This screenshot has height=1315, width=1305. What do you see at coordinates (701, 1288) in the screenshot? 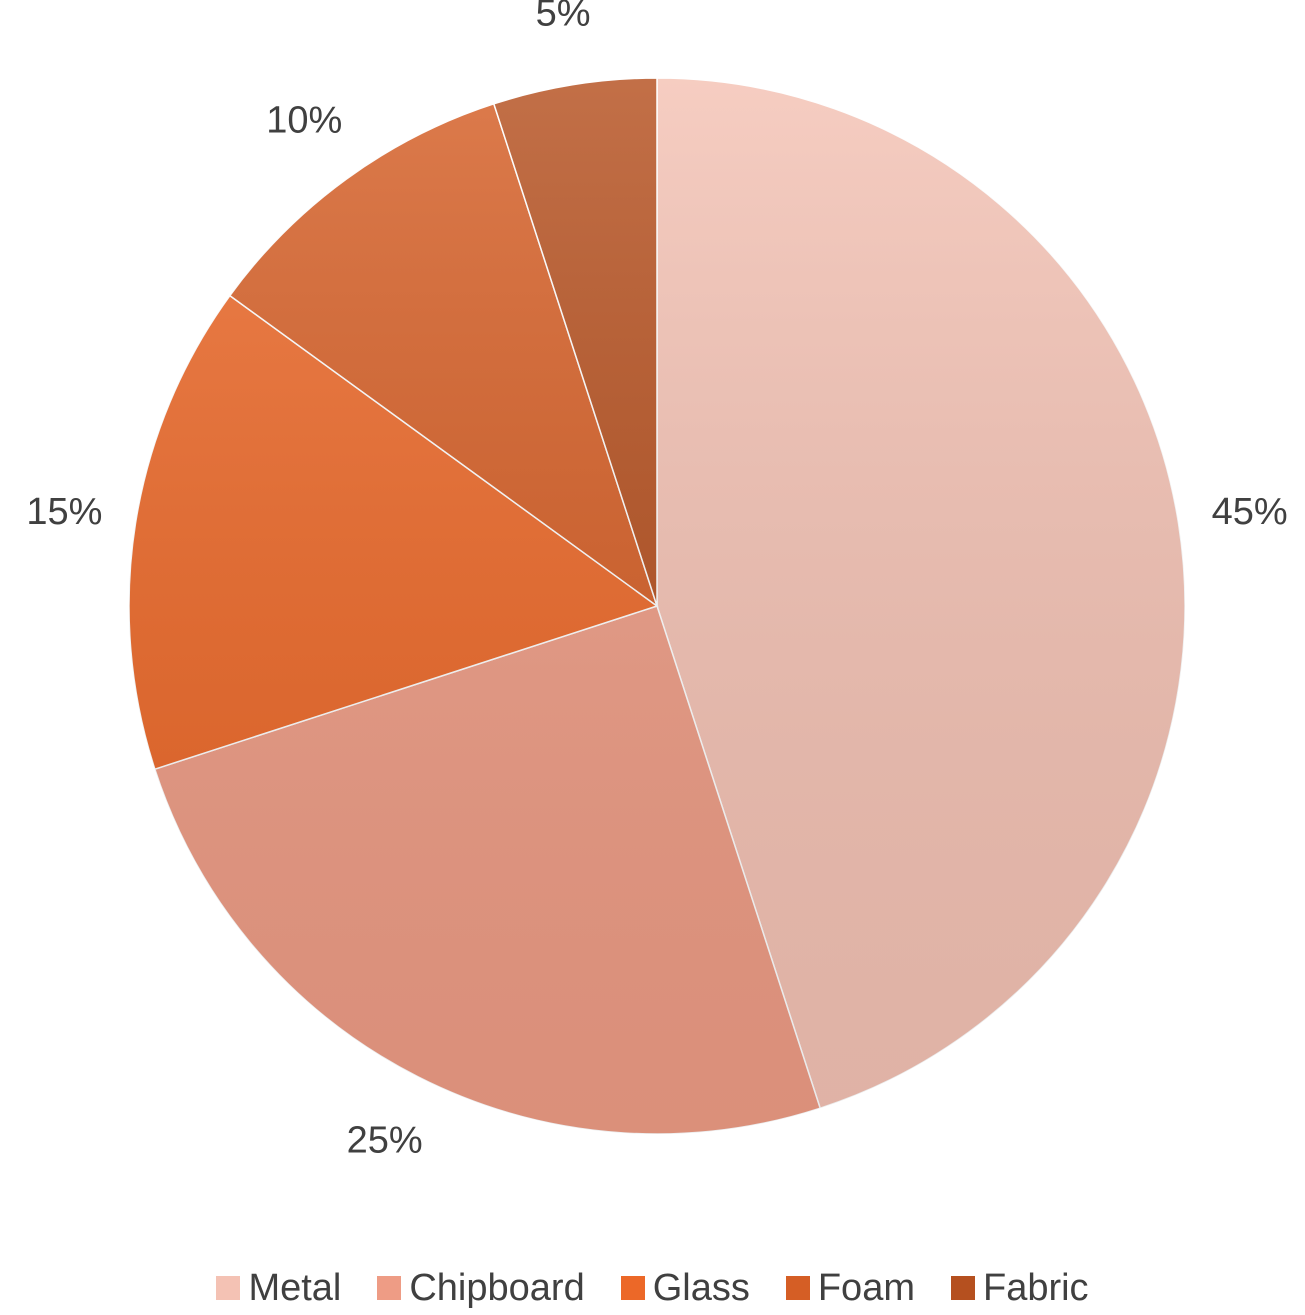
I see `legend-label: Glass` at bounding box center [701, 1288].